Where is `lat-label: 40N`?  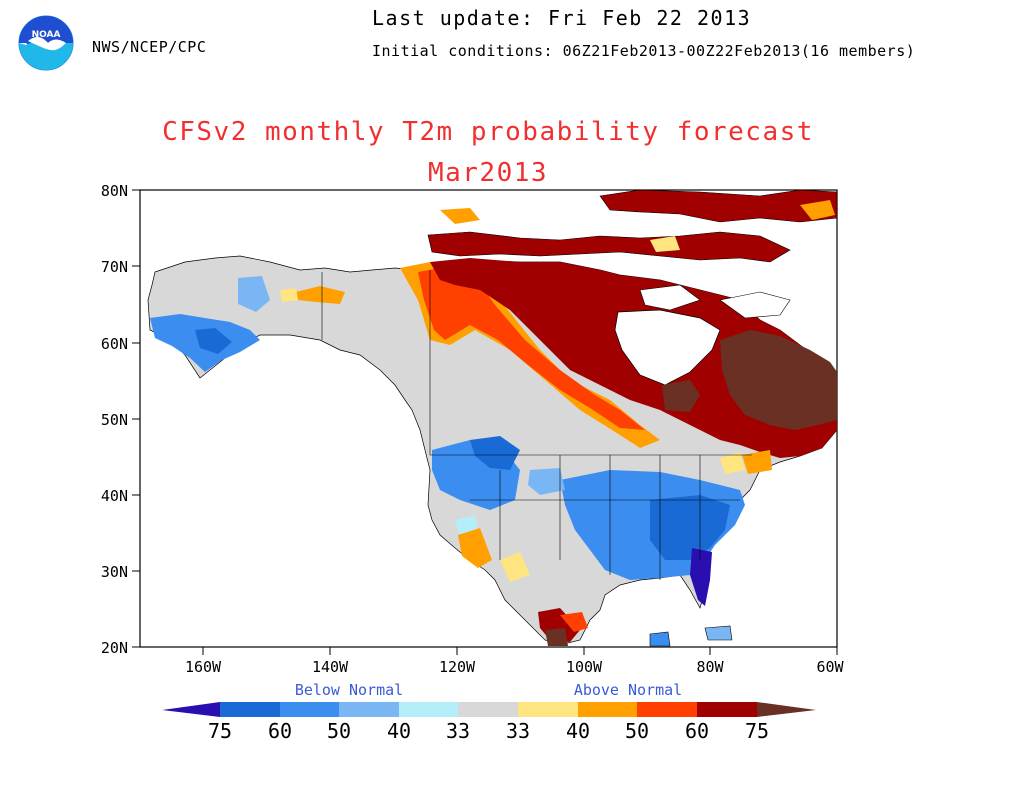 lat-label: 40N is located at coordinates (114, 496).